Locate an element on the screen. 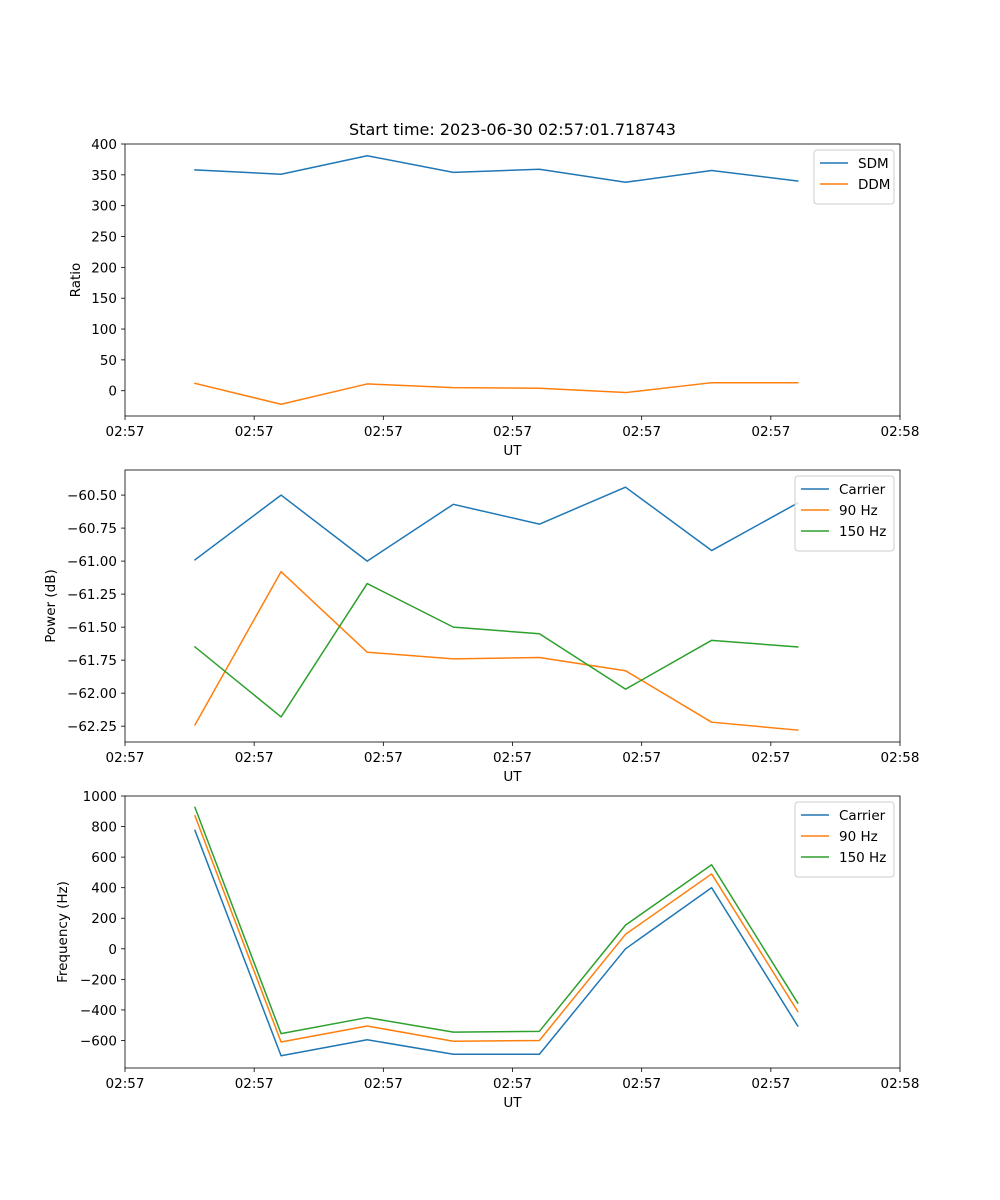 This screenshot has width=1000, height=1200. y-tick-label: −61.00 is located at coordinates (92, 562).